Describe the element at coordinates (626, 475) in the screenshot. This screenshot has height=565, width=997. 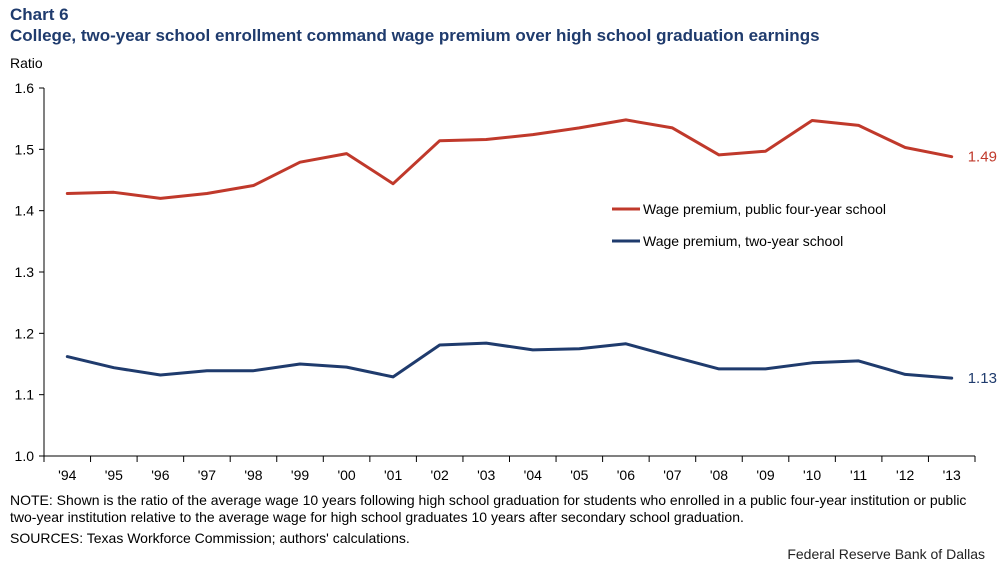
I see `x-tick-label: '06` at that location.